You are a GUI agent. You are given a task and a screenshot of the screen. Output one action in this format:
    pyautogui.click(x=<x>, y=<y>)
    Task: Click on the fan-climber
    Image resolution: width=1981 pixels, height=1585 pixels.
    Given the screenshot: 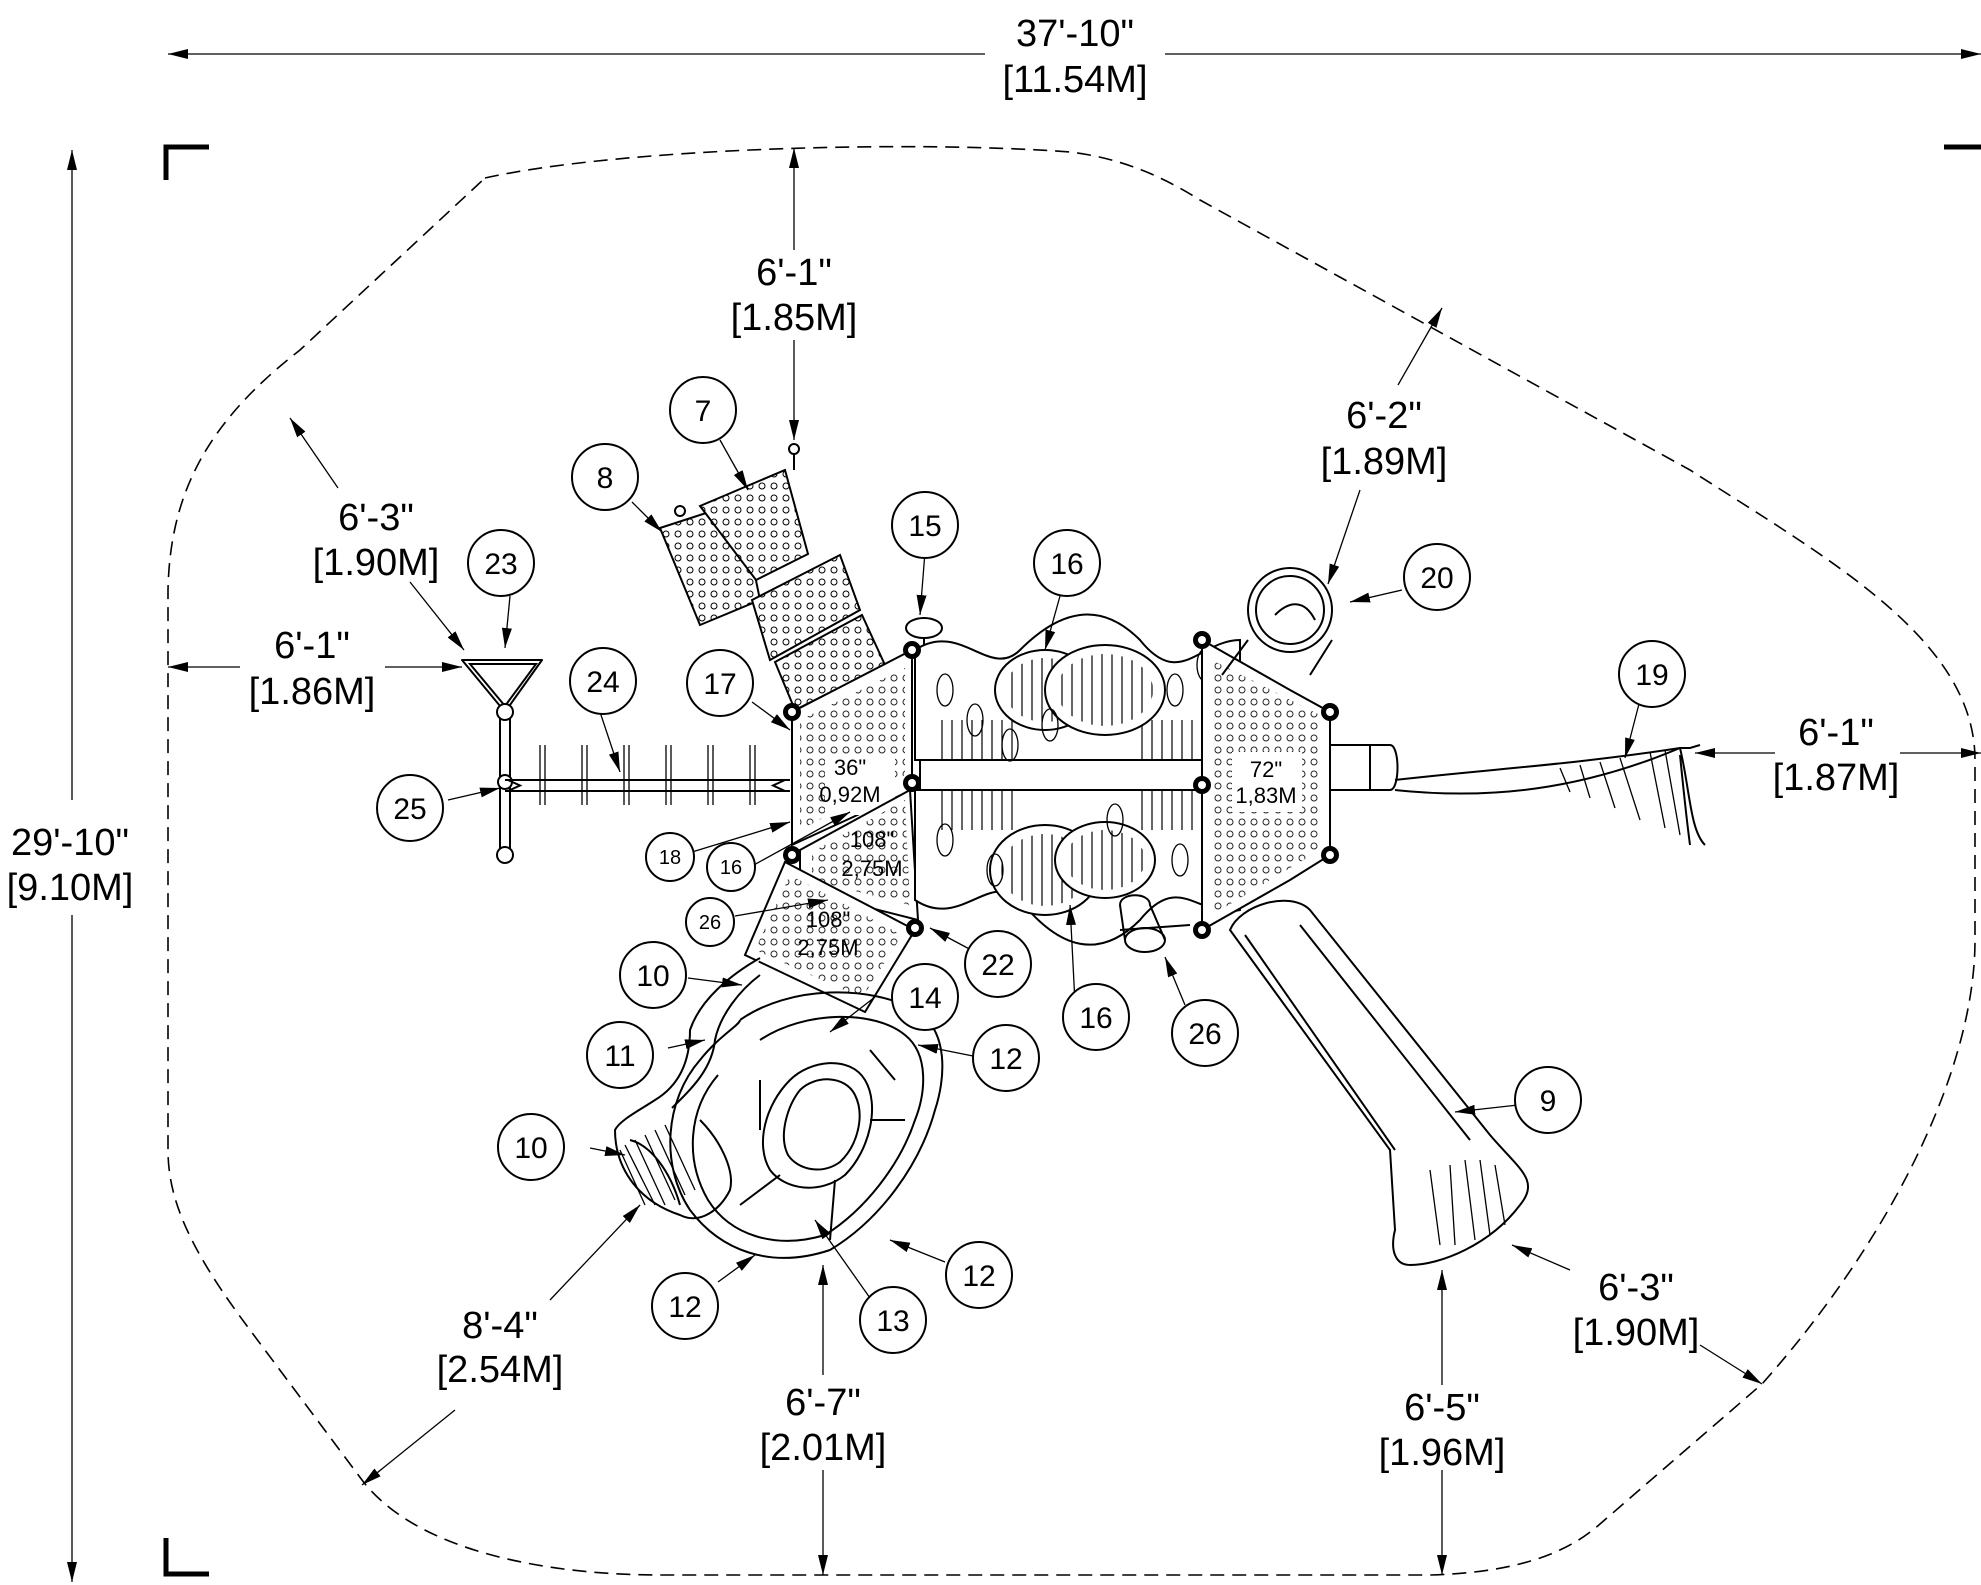 What is the action you would take?
    pyautogui.click(x=1517, y=795)
    